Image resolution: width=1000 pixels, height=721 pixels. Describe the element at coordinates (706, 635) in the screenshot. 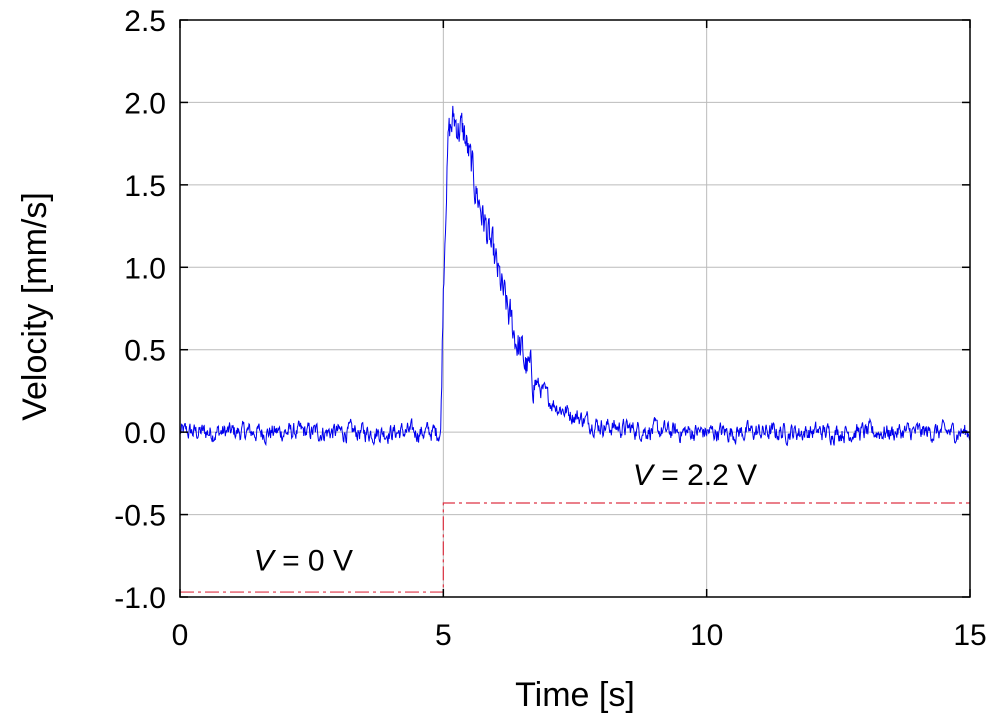

I see `x-tick-label: 10` at that location.